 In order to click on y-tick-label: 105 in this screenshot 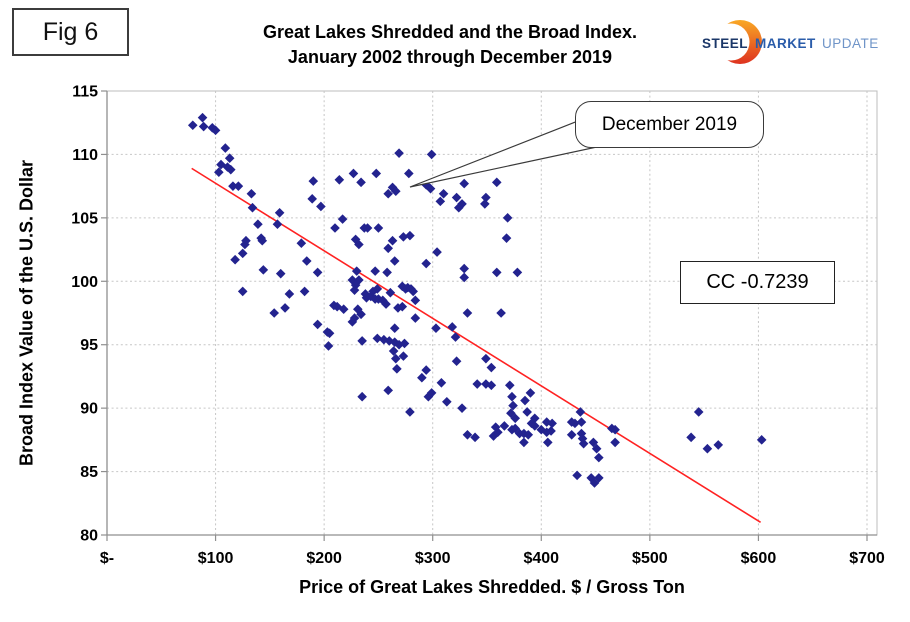, I will do `click(84, 218)`.